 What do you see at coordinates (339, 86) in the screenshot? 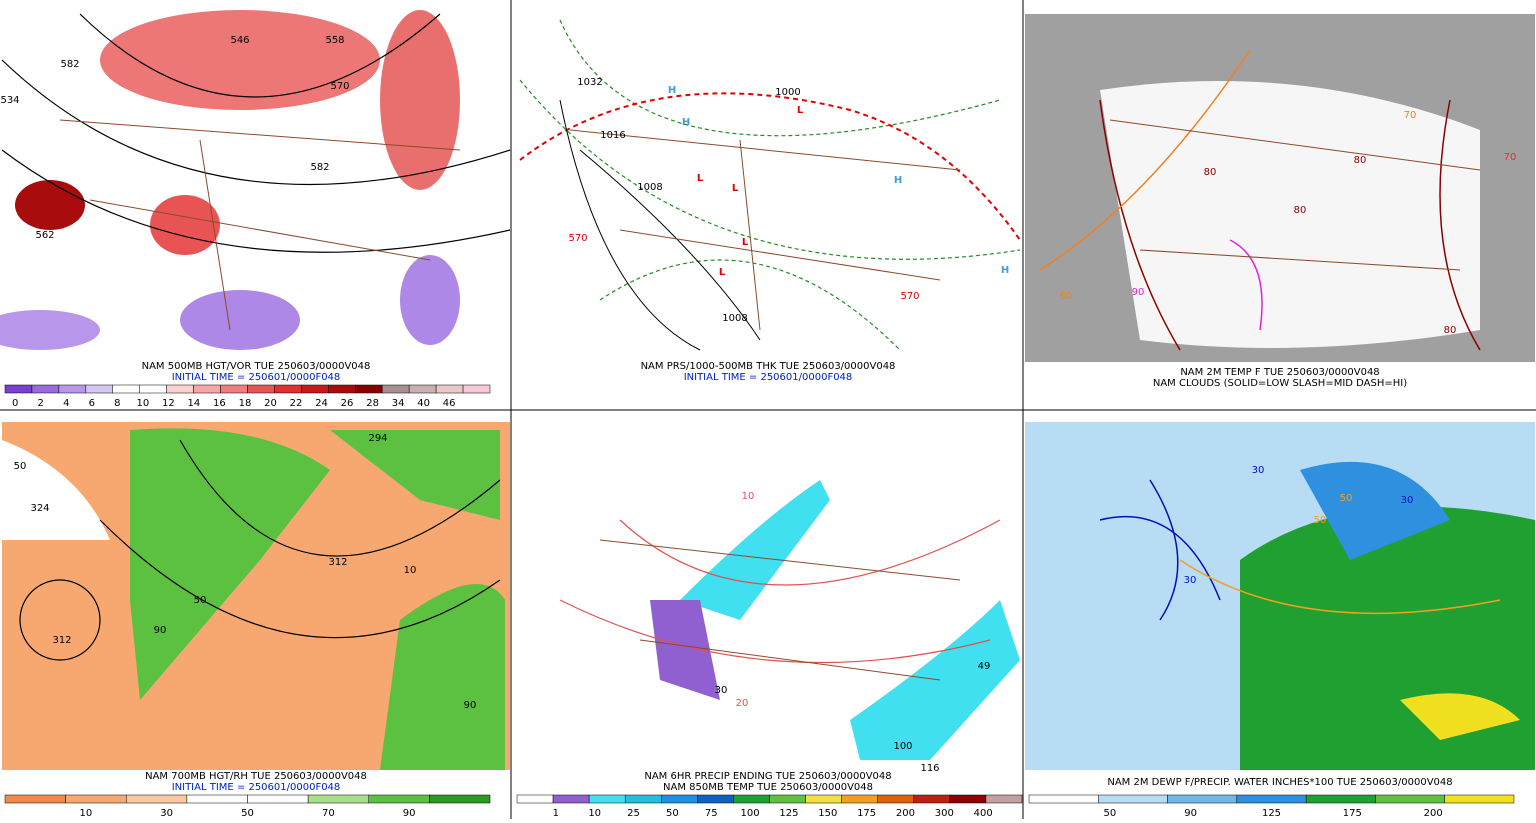
I see `map-label: 570` at bounding box center [339, 86].